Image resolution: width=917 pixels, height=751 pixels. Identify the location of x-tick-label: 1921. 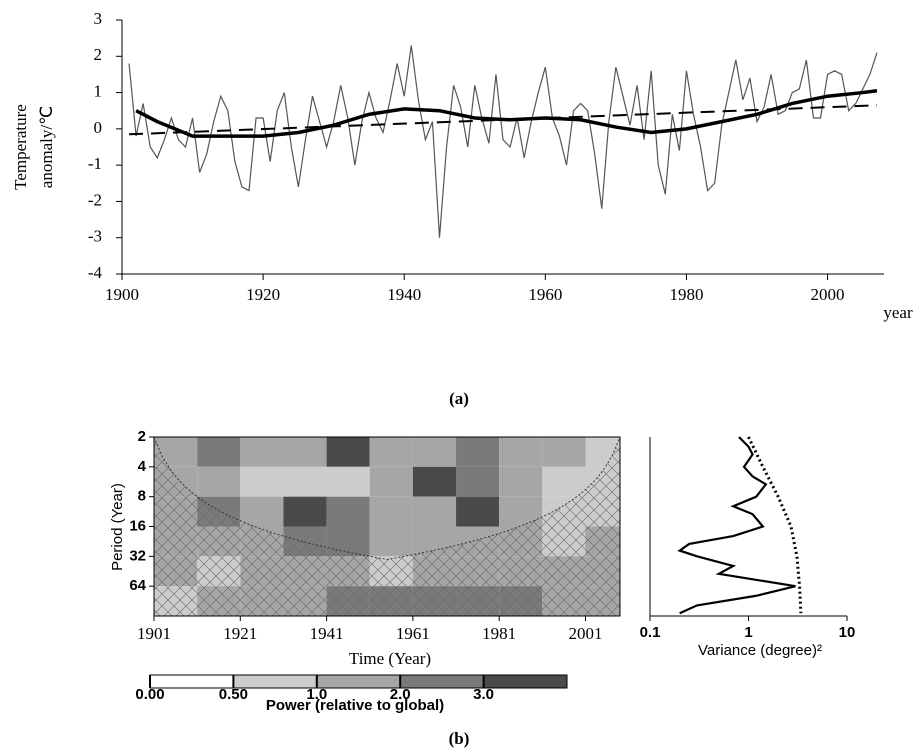
(240, 633).